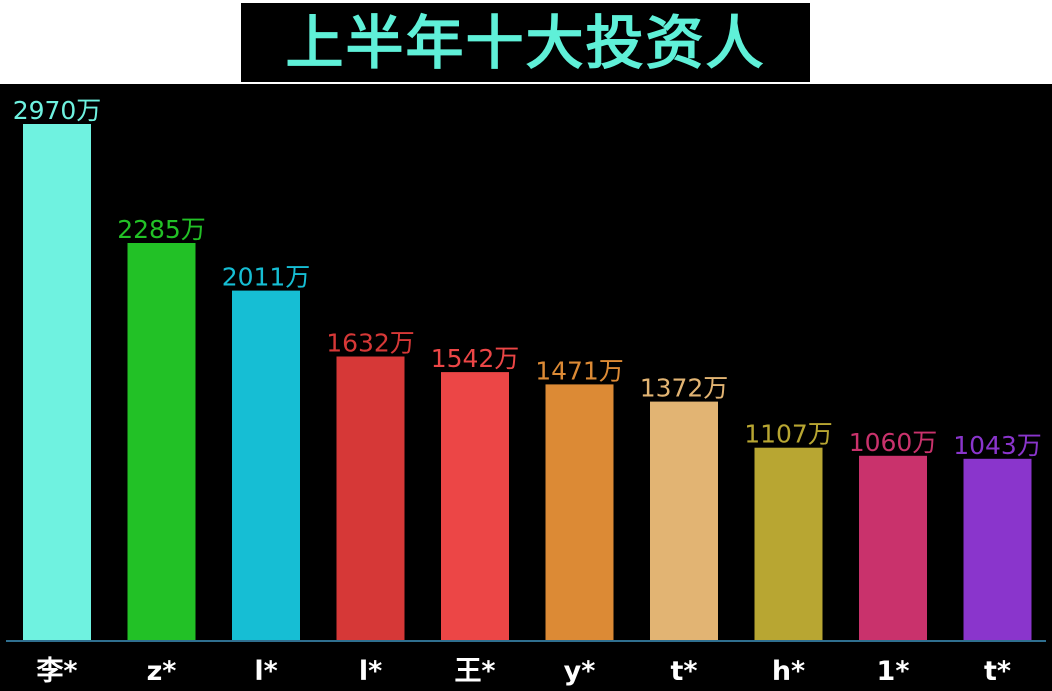  What do you see at coordinates (370, 671) in the screenshot?
I see `category-label-4: l*` at bounding box center [370, 671].